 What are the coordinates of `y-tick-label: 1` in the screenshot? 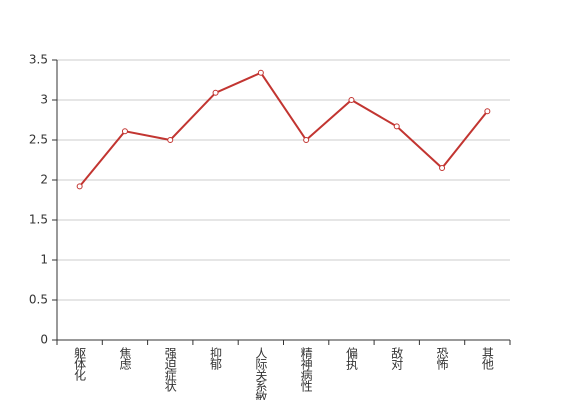 It's located at (44, 260).